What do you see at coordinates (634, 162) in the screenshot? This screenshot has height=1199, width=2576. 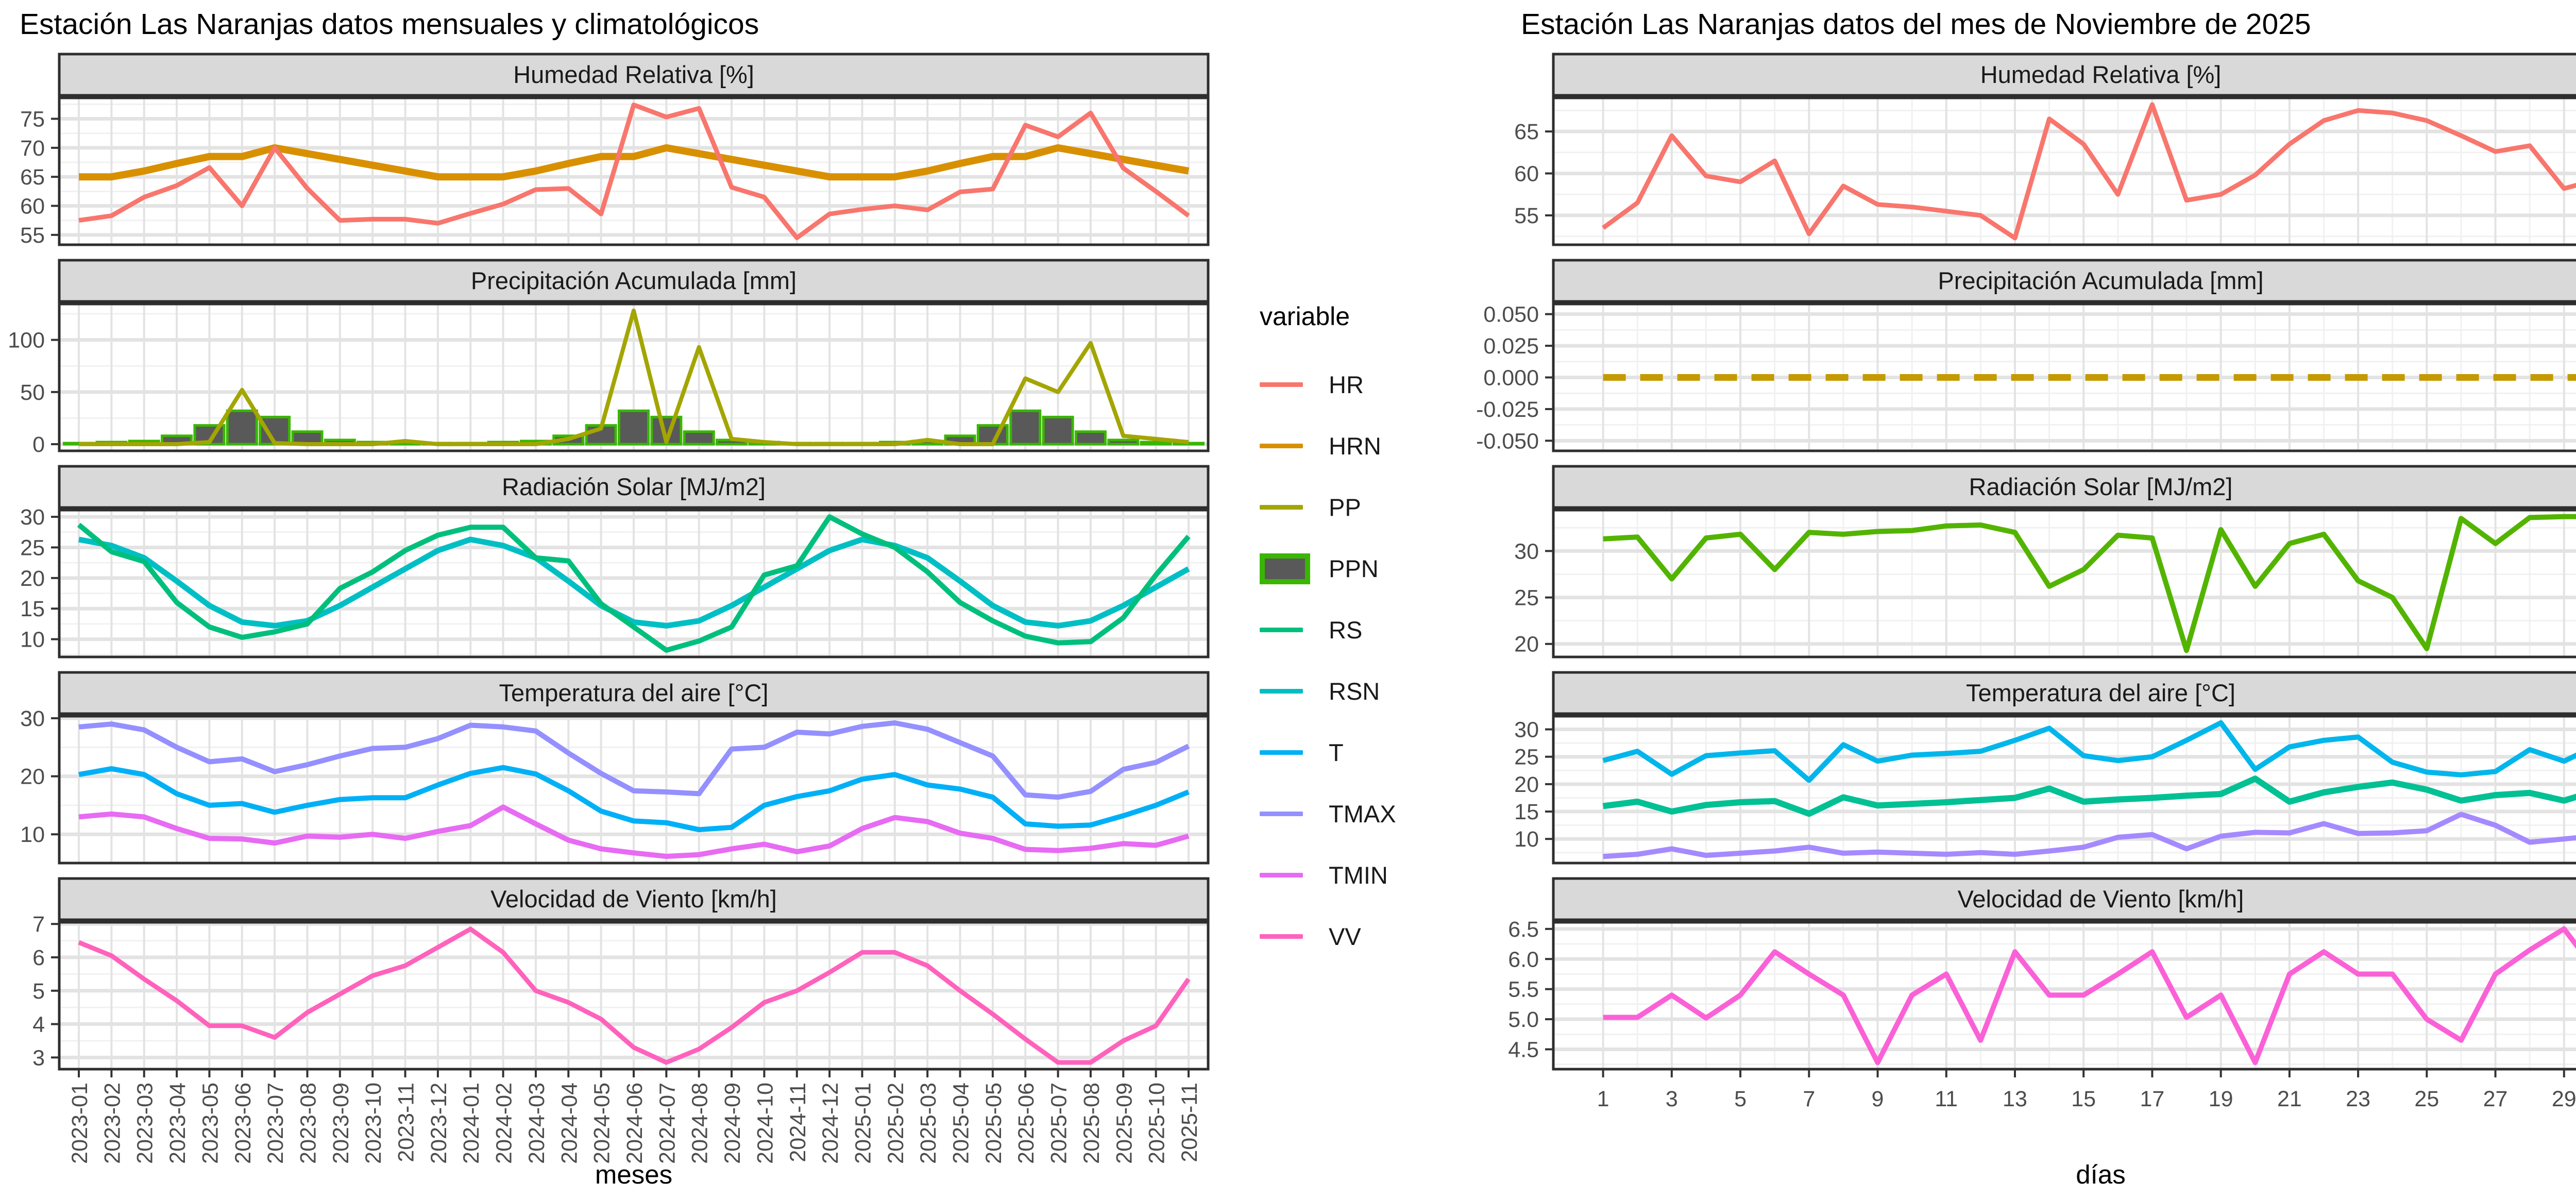 I see `series-line-HRN` at bounding box center [634, 162].